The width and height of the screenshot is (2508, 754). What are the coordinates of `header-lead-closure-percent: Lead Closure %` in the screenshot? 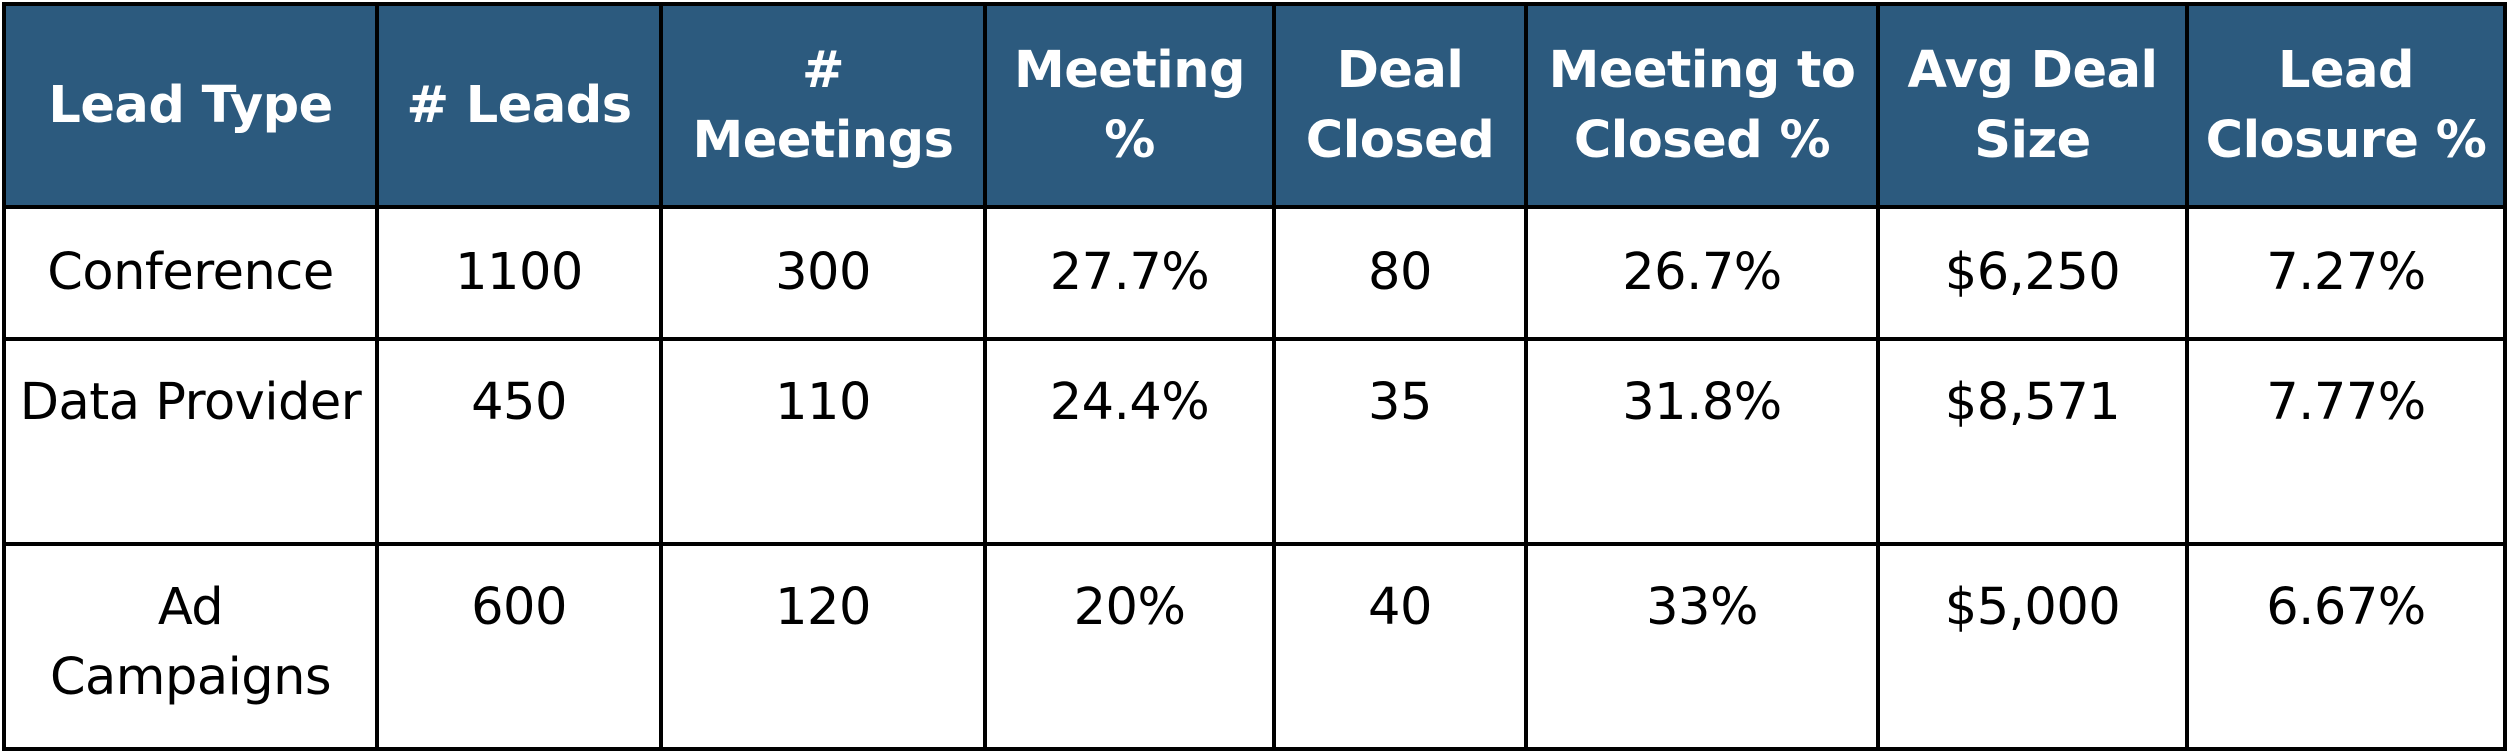 It's located at (2346, 105).